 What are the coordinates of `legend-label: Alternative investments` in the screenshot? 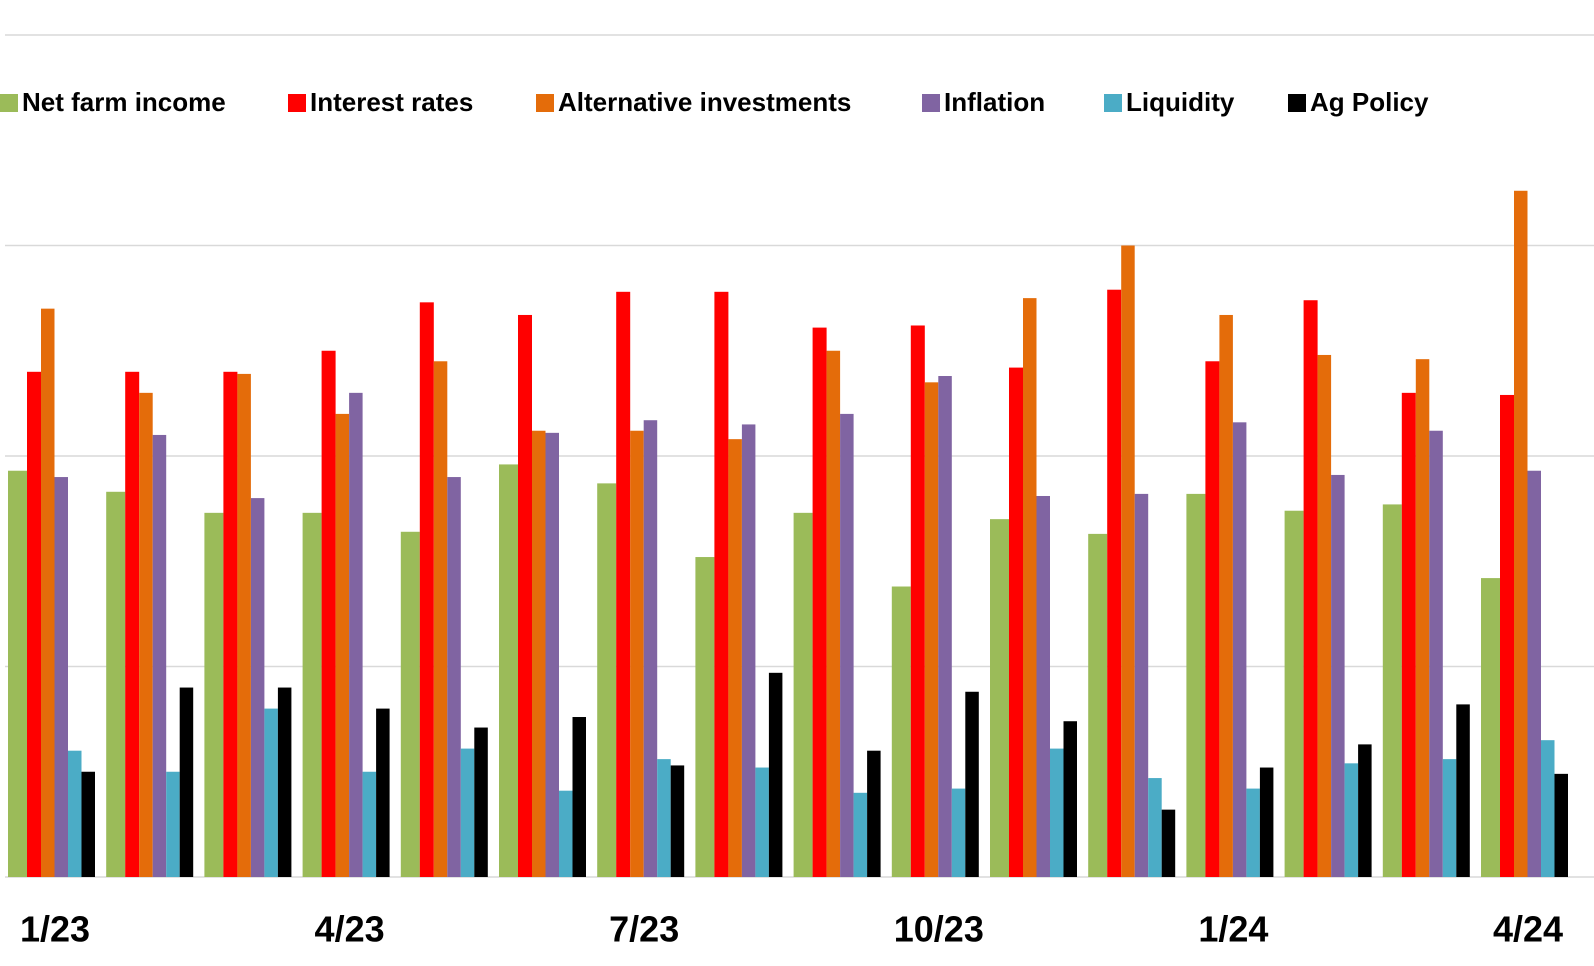 It's located at (704, 102).